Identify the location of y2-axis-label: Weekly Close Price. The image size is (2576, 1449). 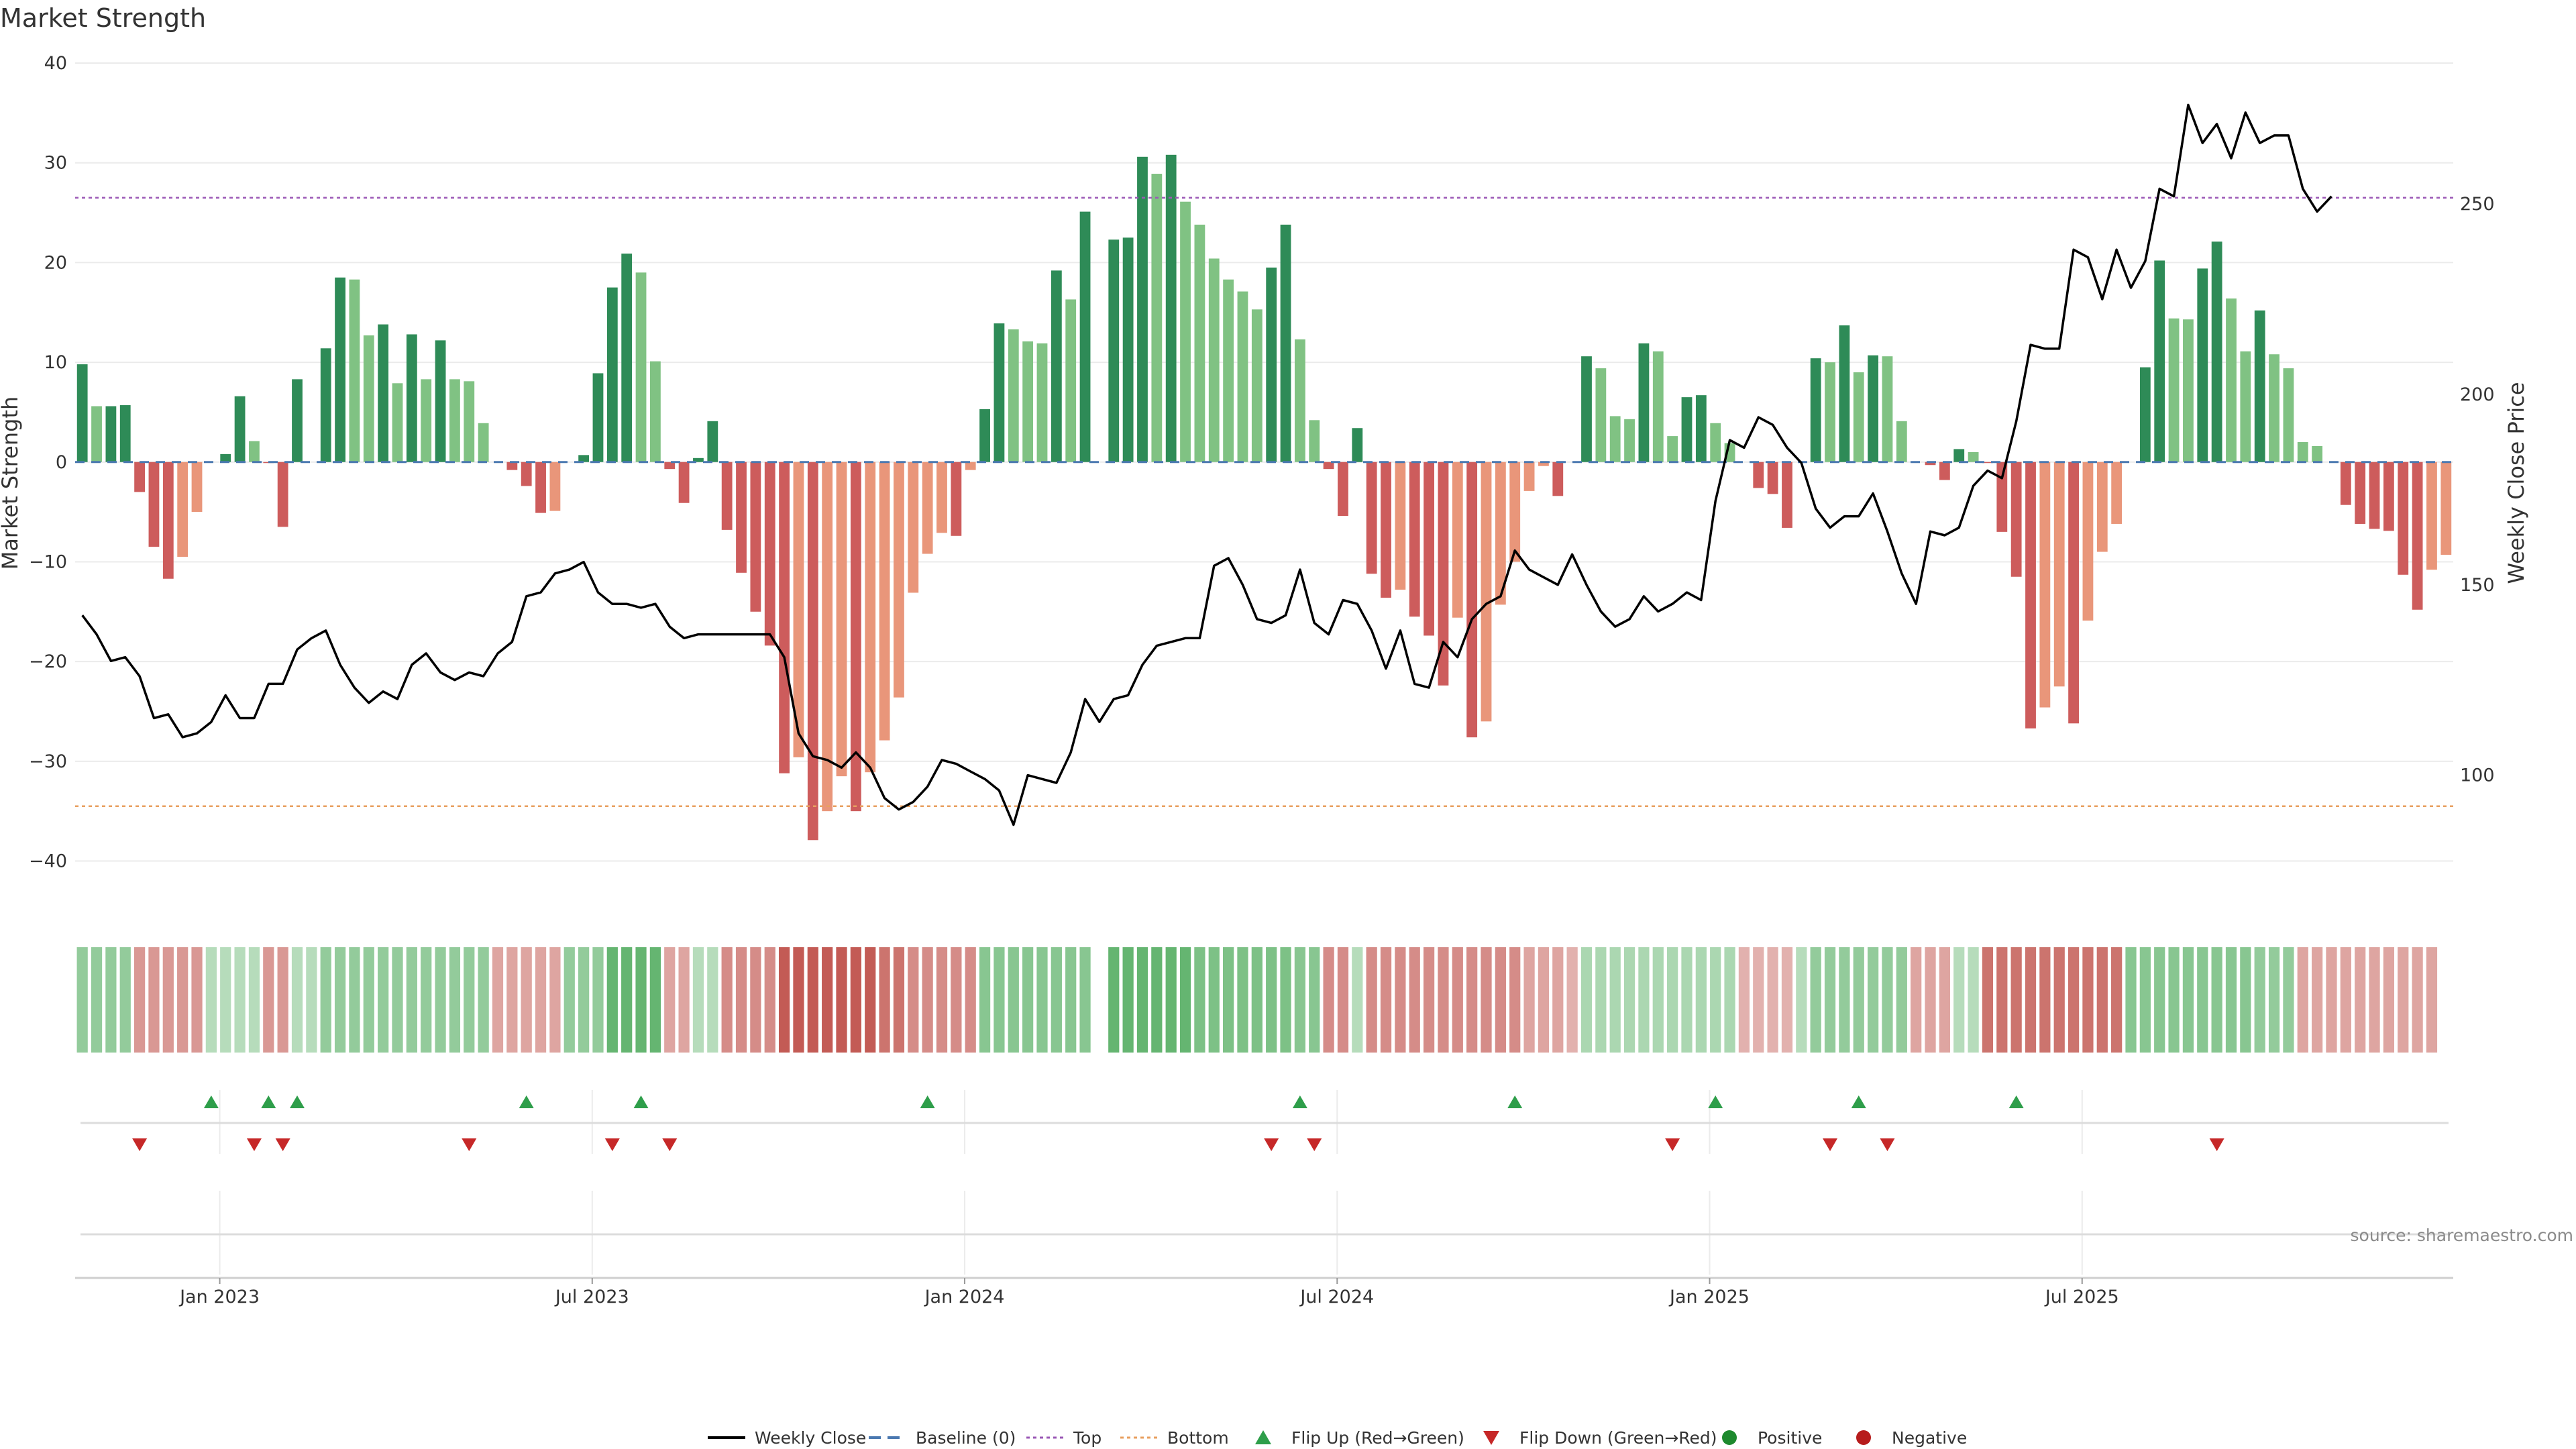
(2516, 483).